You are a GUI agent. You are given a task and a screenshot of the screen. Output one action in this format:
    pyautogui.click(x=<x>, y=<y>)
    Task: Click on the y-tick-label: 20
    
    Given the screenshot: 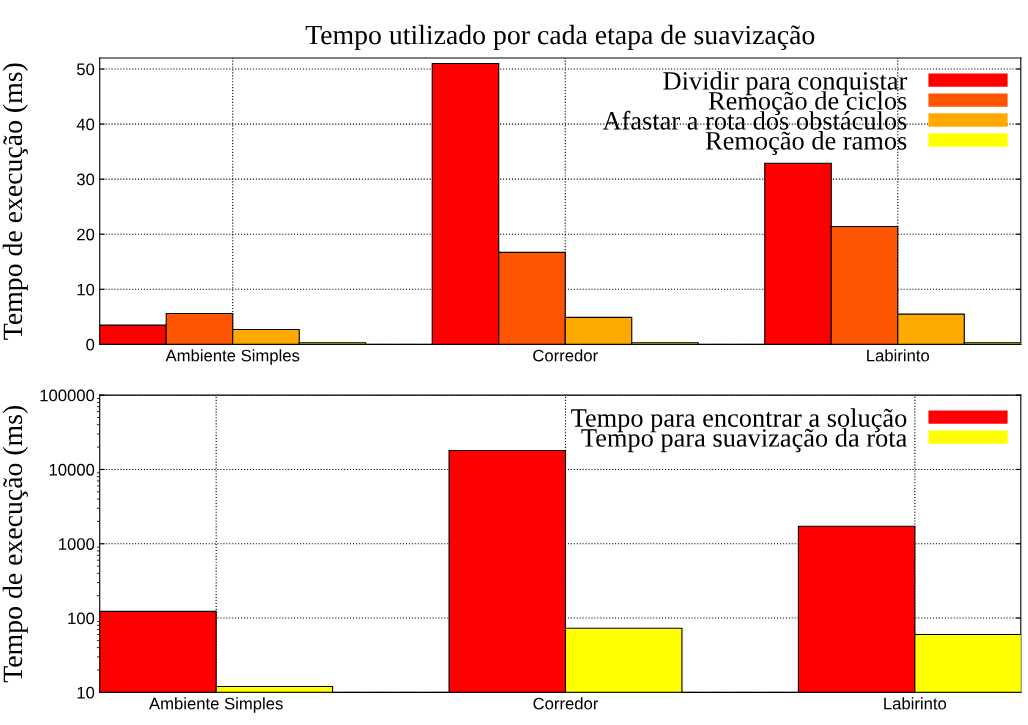 What is the action you would take?
    pyautogui.click(x=86, y=234)
    